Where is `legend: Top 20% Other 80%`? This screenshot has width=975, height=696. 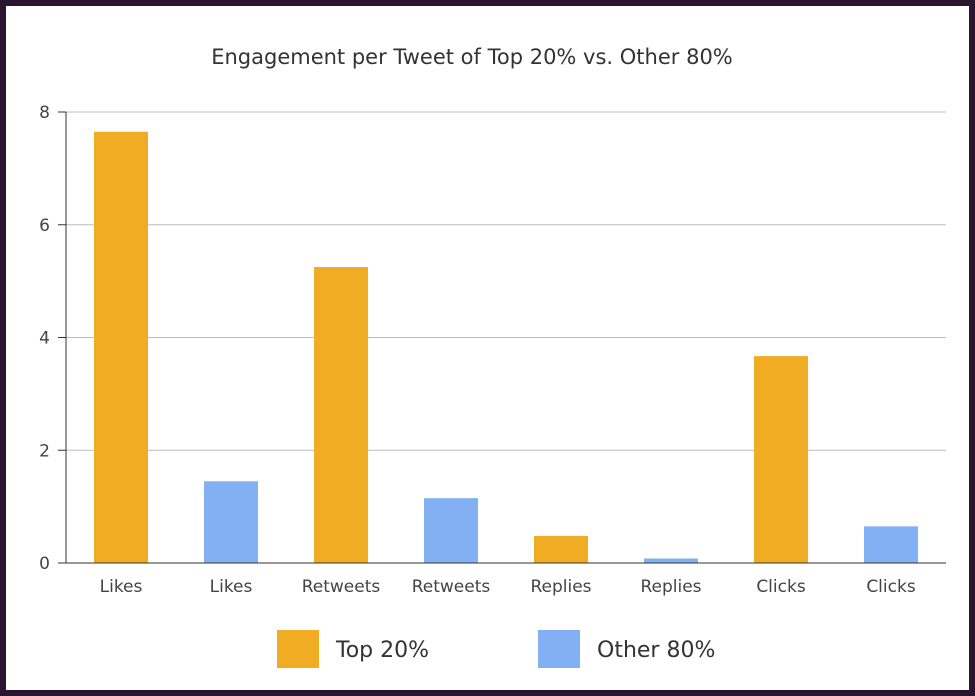
legend: Top 20% Other 80% is located at coordinates (496, 649).